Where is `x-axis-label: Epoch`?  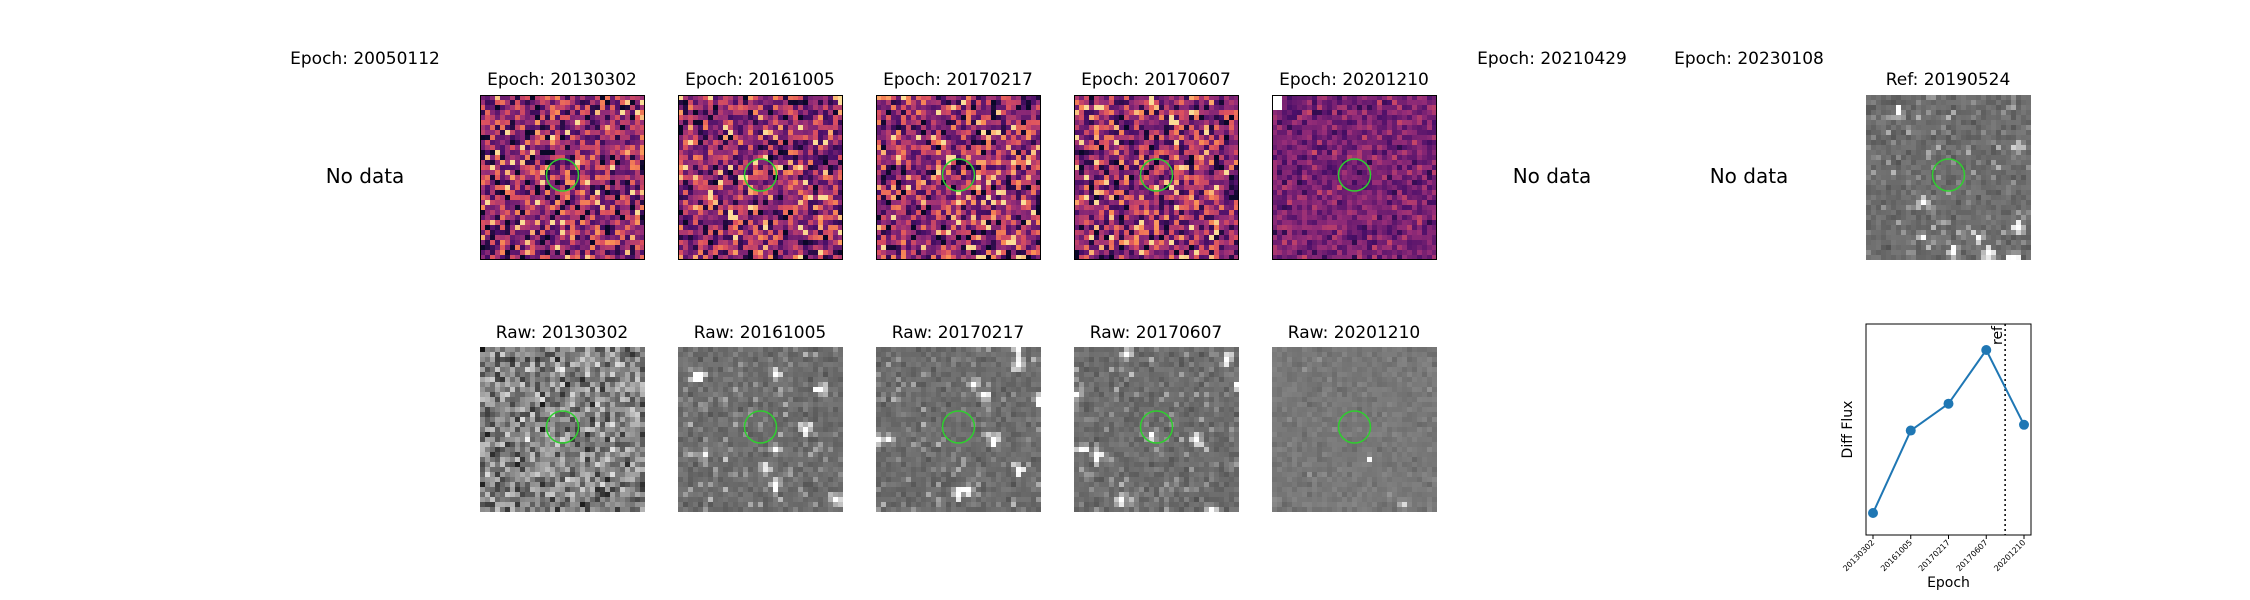
x-axis-label: Epoch is located at coordinates (1948, 583).